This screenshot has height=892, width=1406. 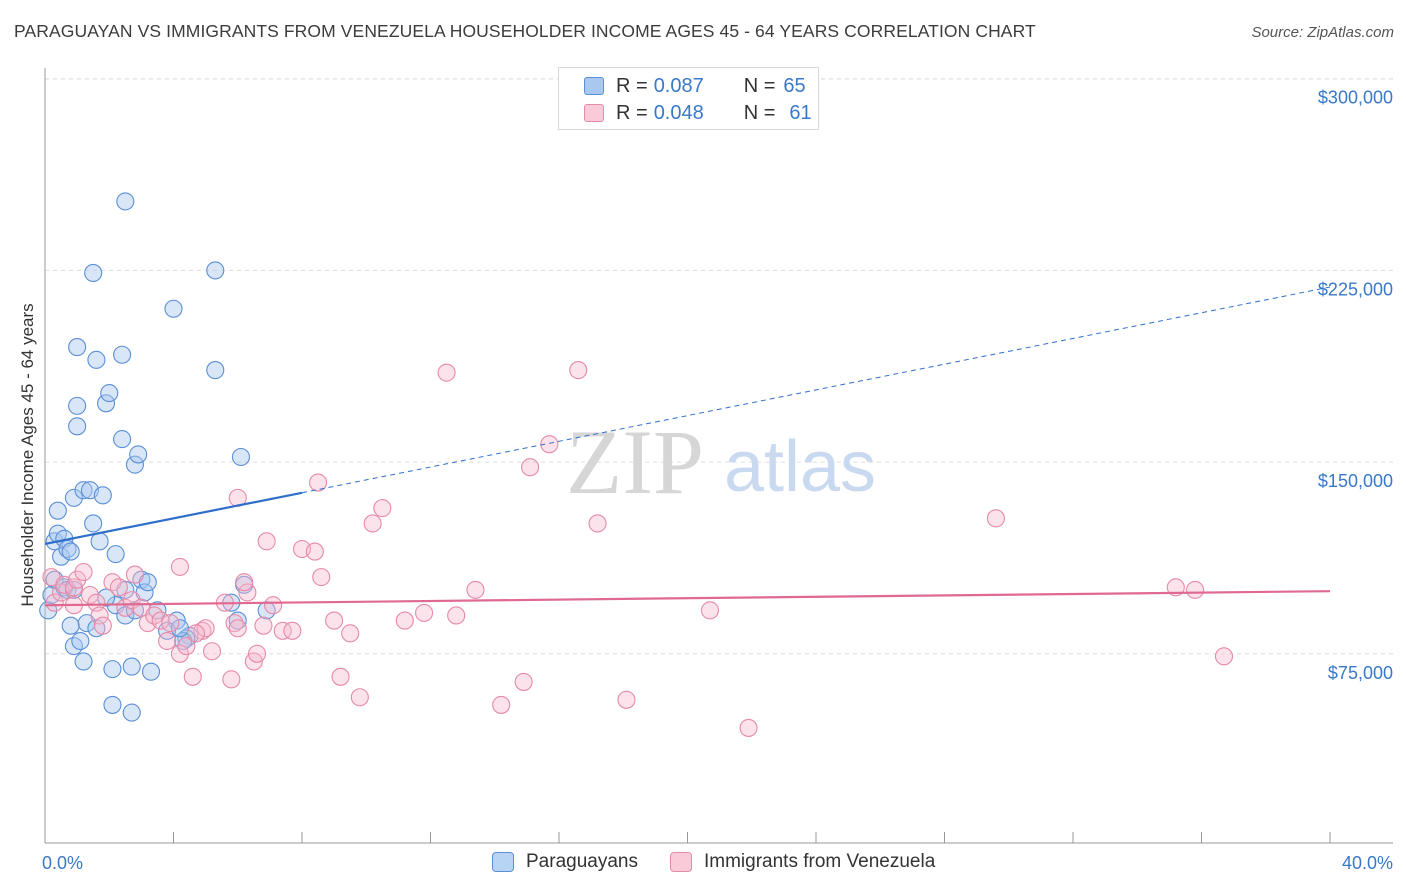 What do you see at coordinates (1355, 481) in the screenshot?
I see `y-tick-label: $150,000` at bounding box center [1355, 481].